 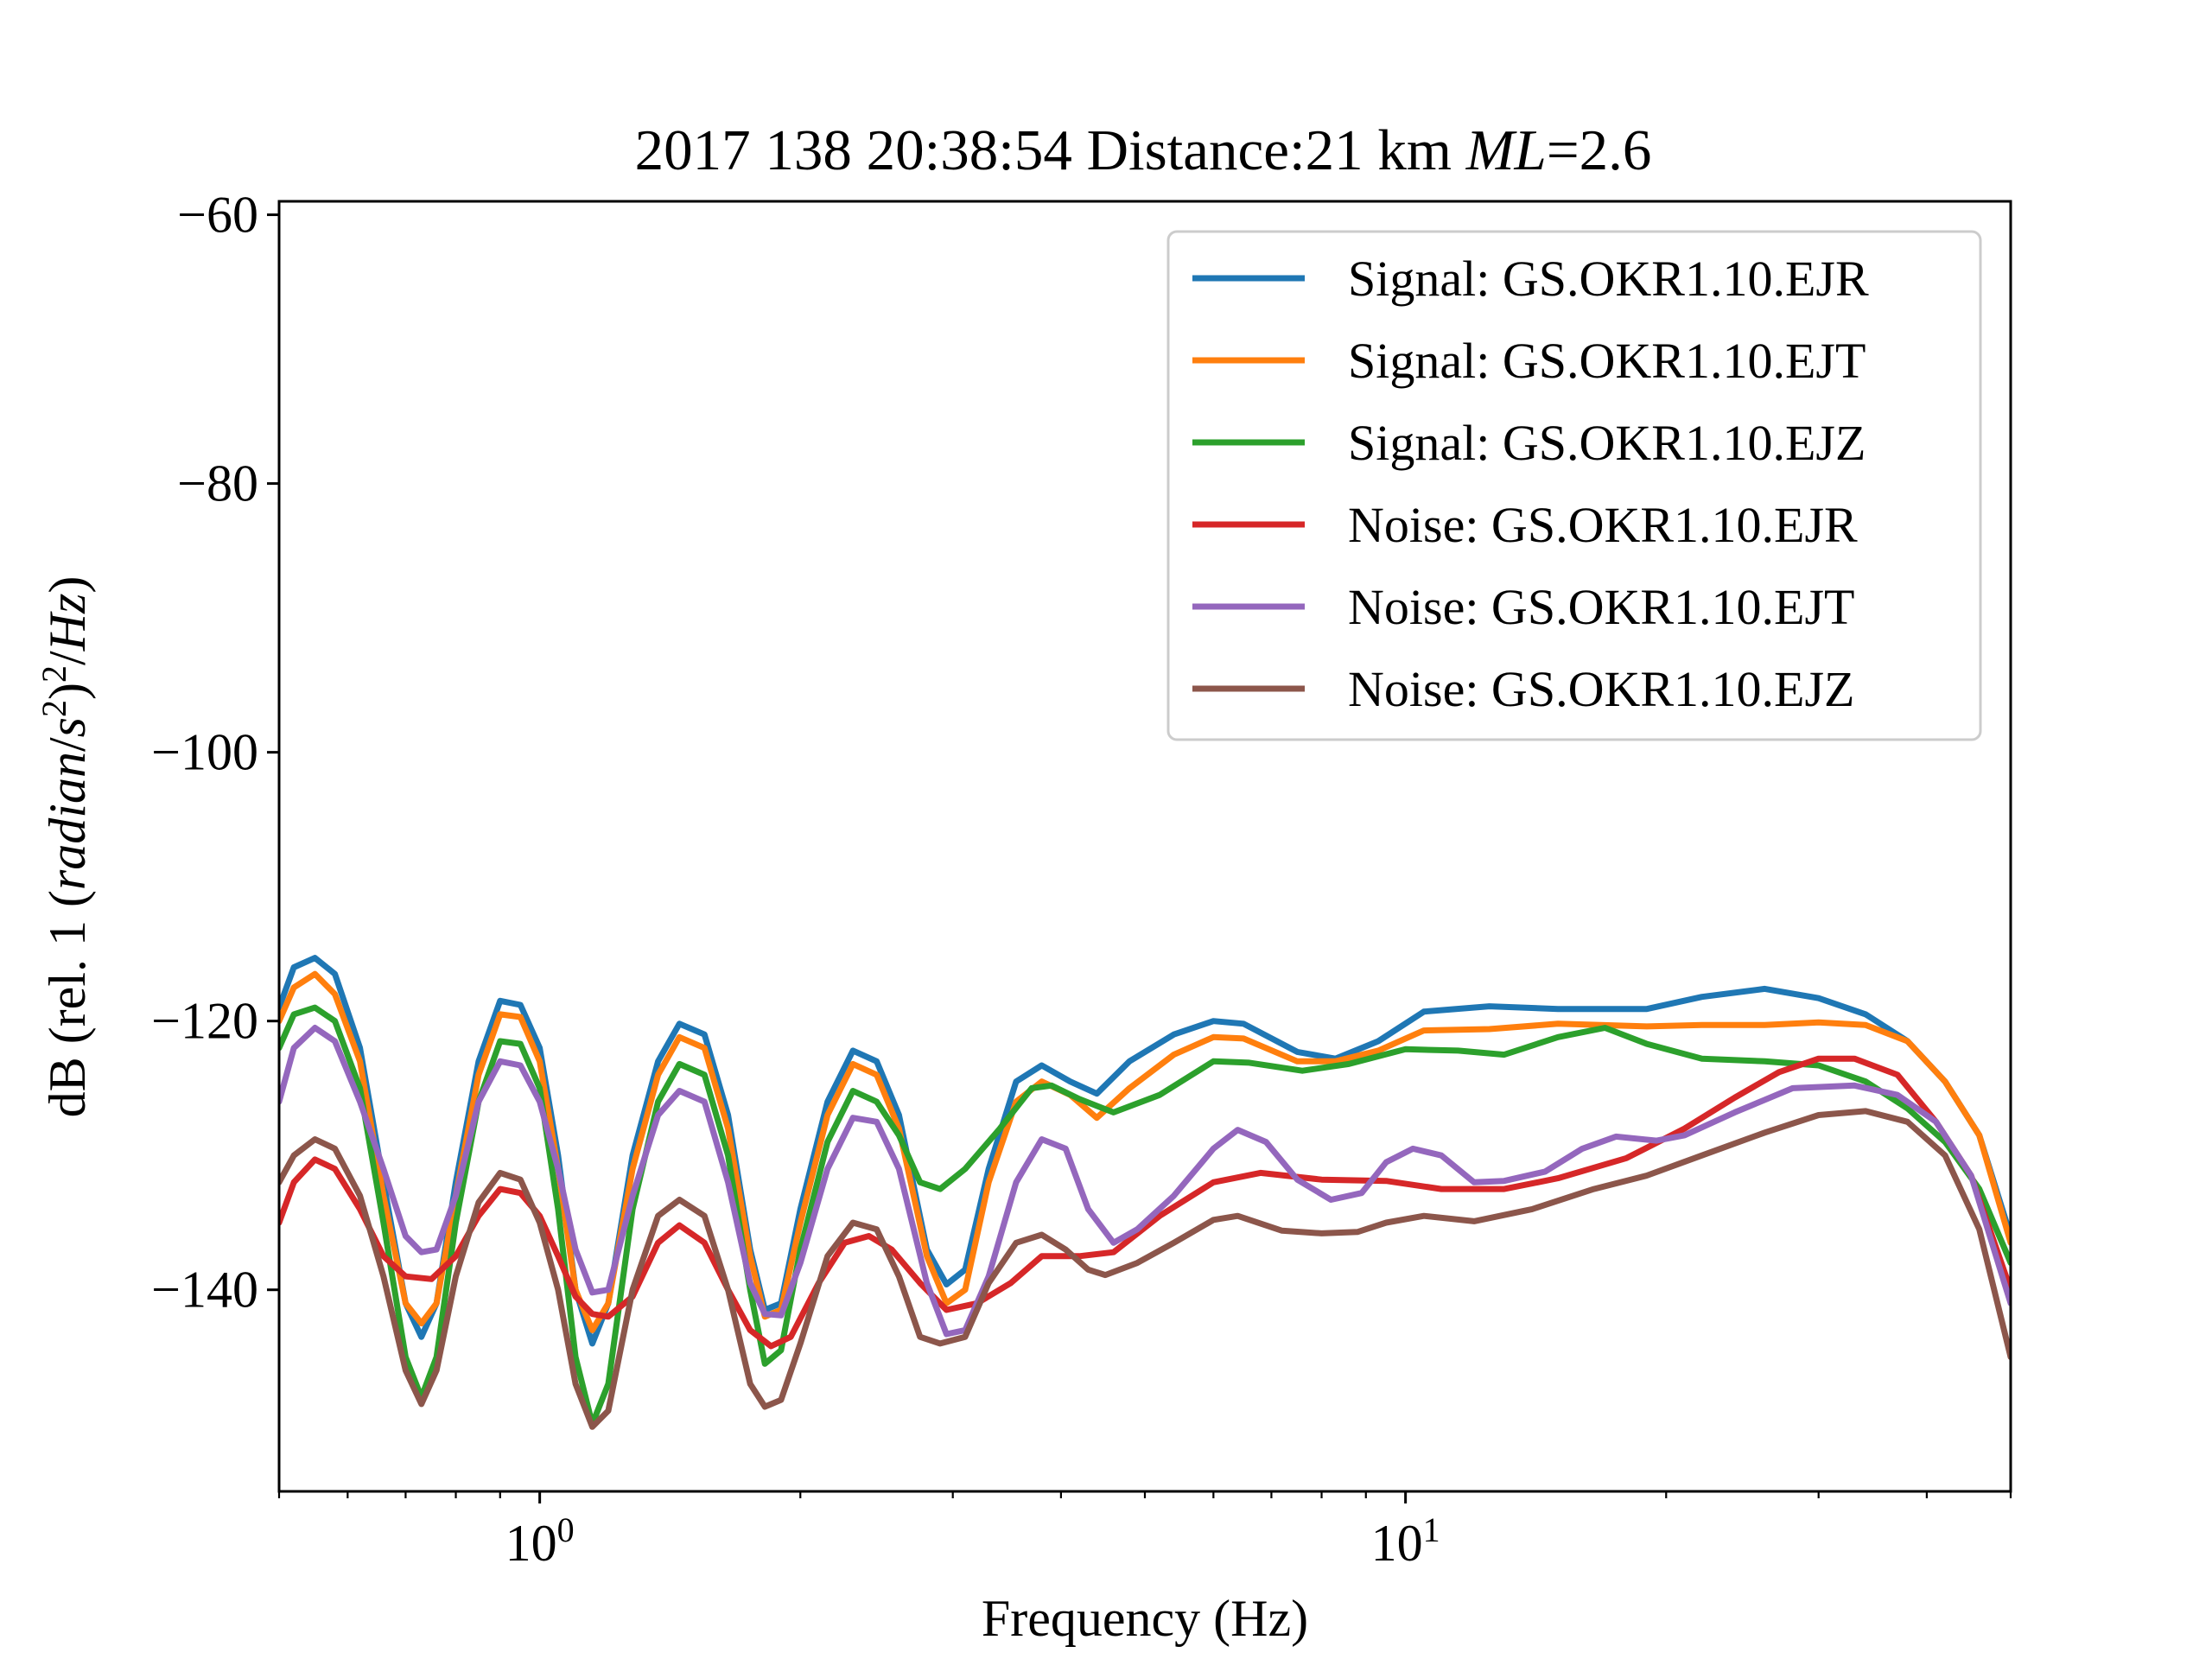 What do you see at coordinates (1608, 279) in the screenshot?
I see `legend-label: Signal: GS.OKR1.10.EJR` at bounding box center [1608, 279].